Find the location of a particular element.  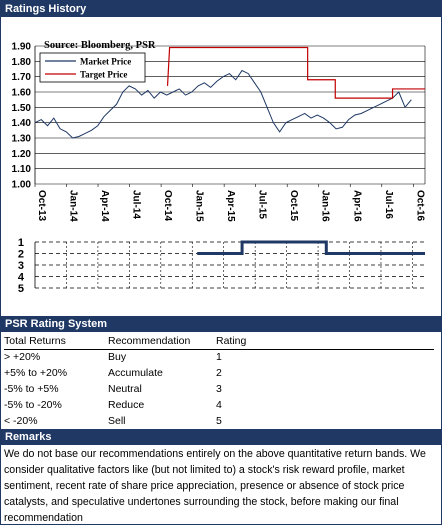

legend-label: Market Price is located at coordinates (105, 62).